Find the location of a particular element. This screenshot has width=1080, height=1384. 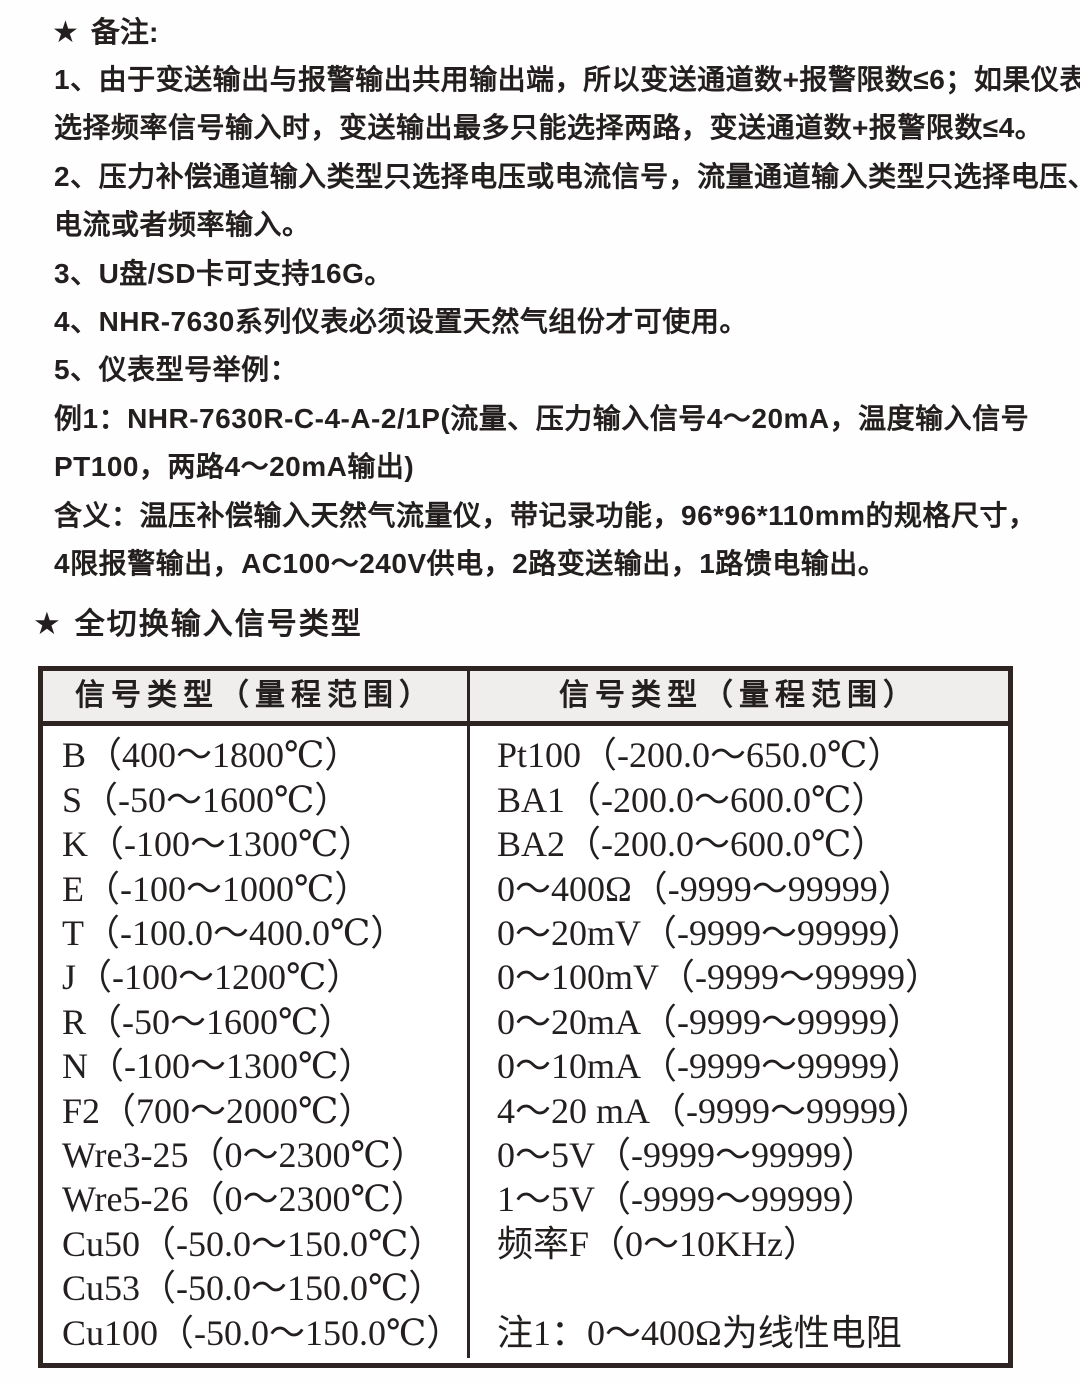

signal-cell: Cu100（-50.0～150.0℃） is located at coordinates (262, 1332).